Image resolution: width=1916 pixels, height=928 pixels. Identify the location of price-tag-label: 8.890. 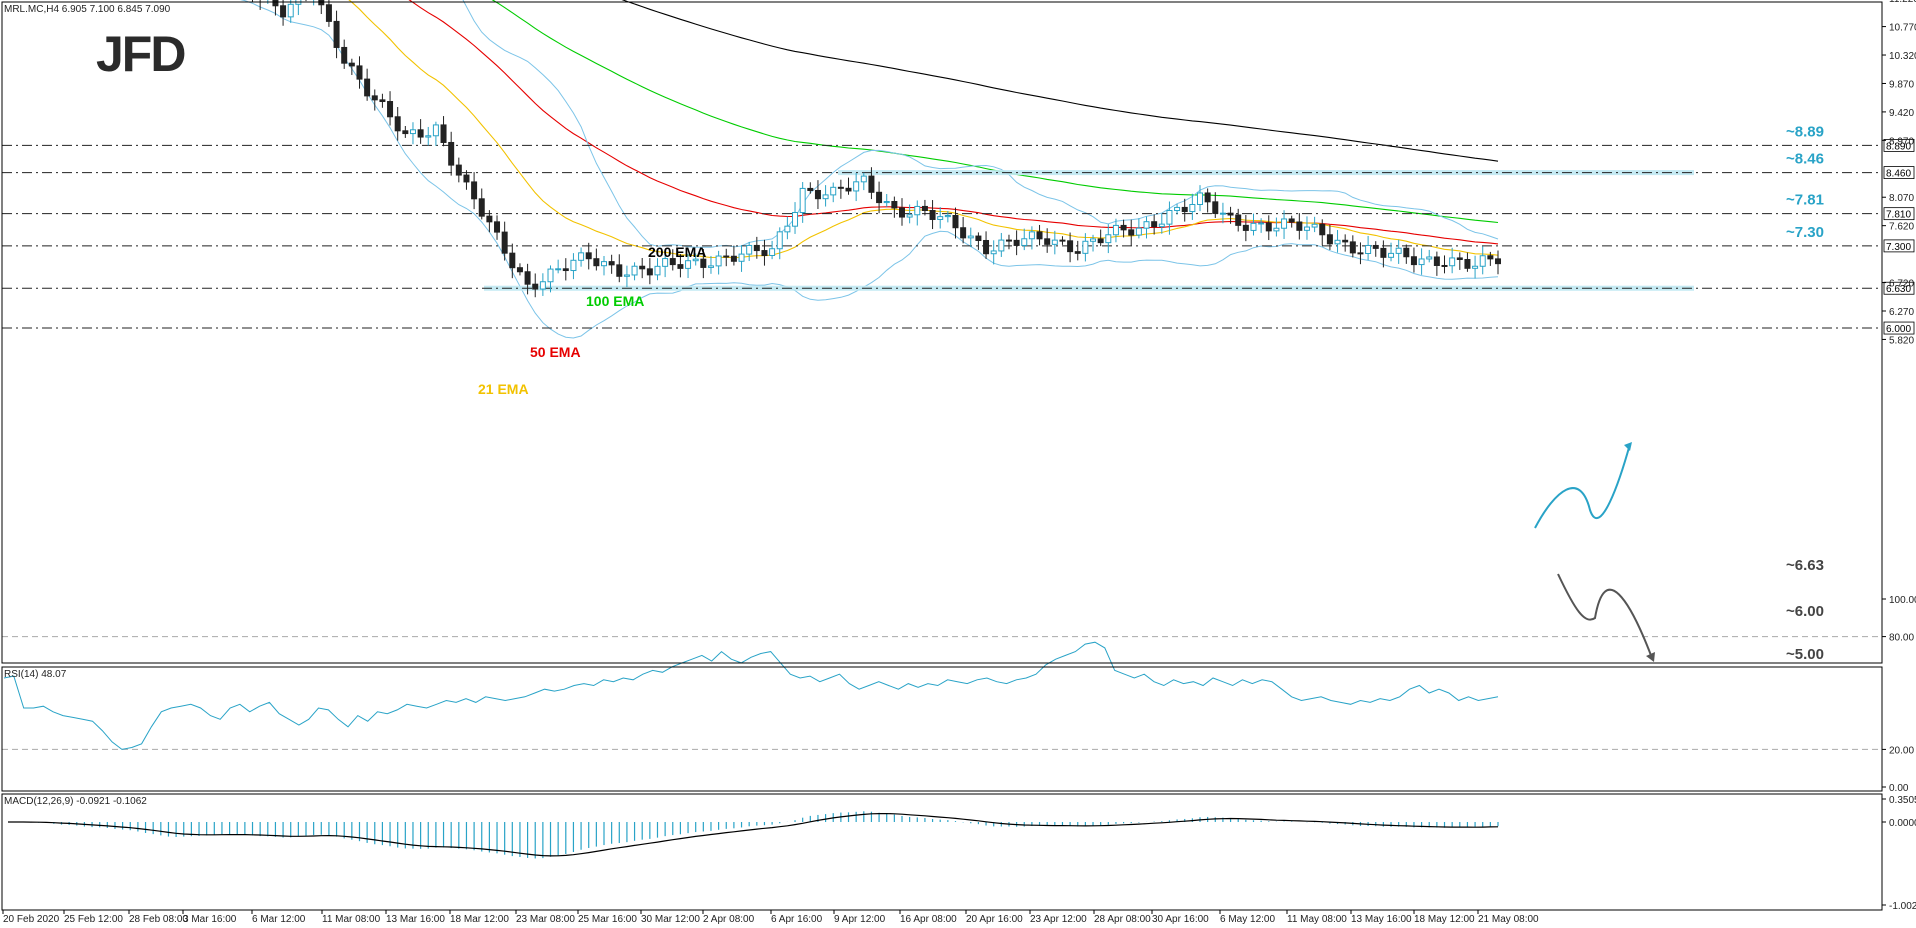
(1898, 146).